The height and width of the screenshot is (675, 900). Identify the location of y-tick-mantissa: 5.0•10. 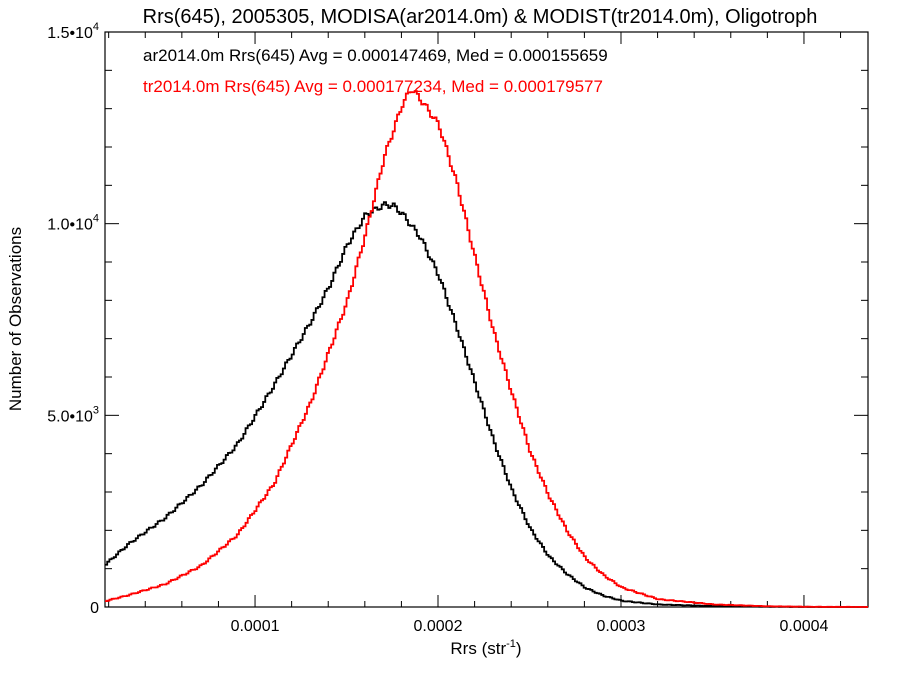
(70, 416).